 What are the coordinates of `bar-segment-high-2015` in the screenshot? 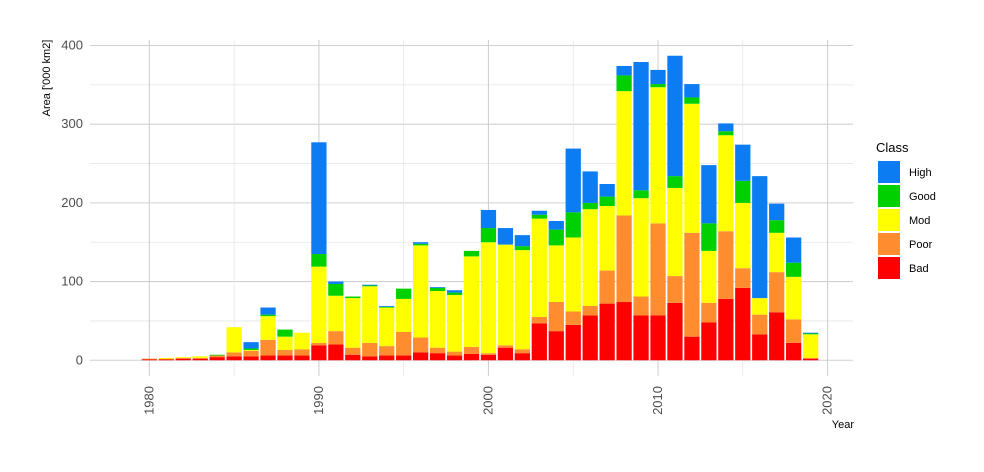 It's located at (743, 162).